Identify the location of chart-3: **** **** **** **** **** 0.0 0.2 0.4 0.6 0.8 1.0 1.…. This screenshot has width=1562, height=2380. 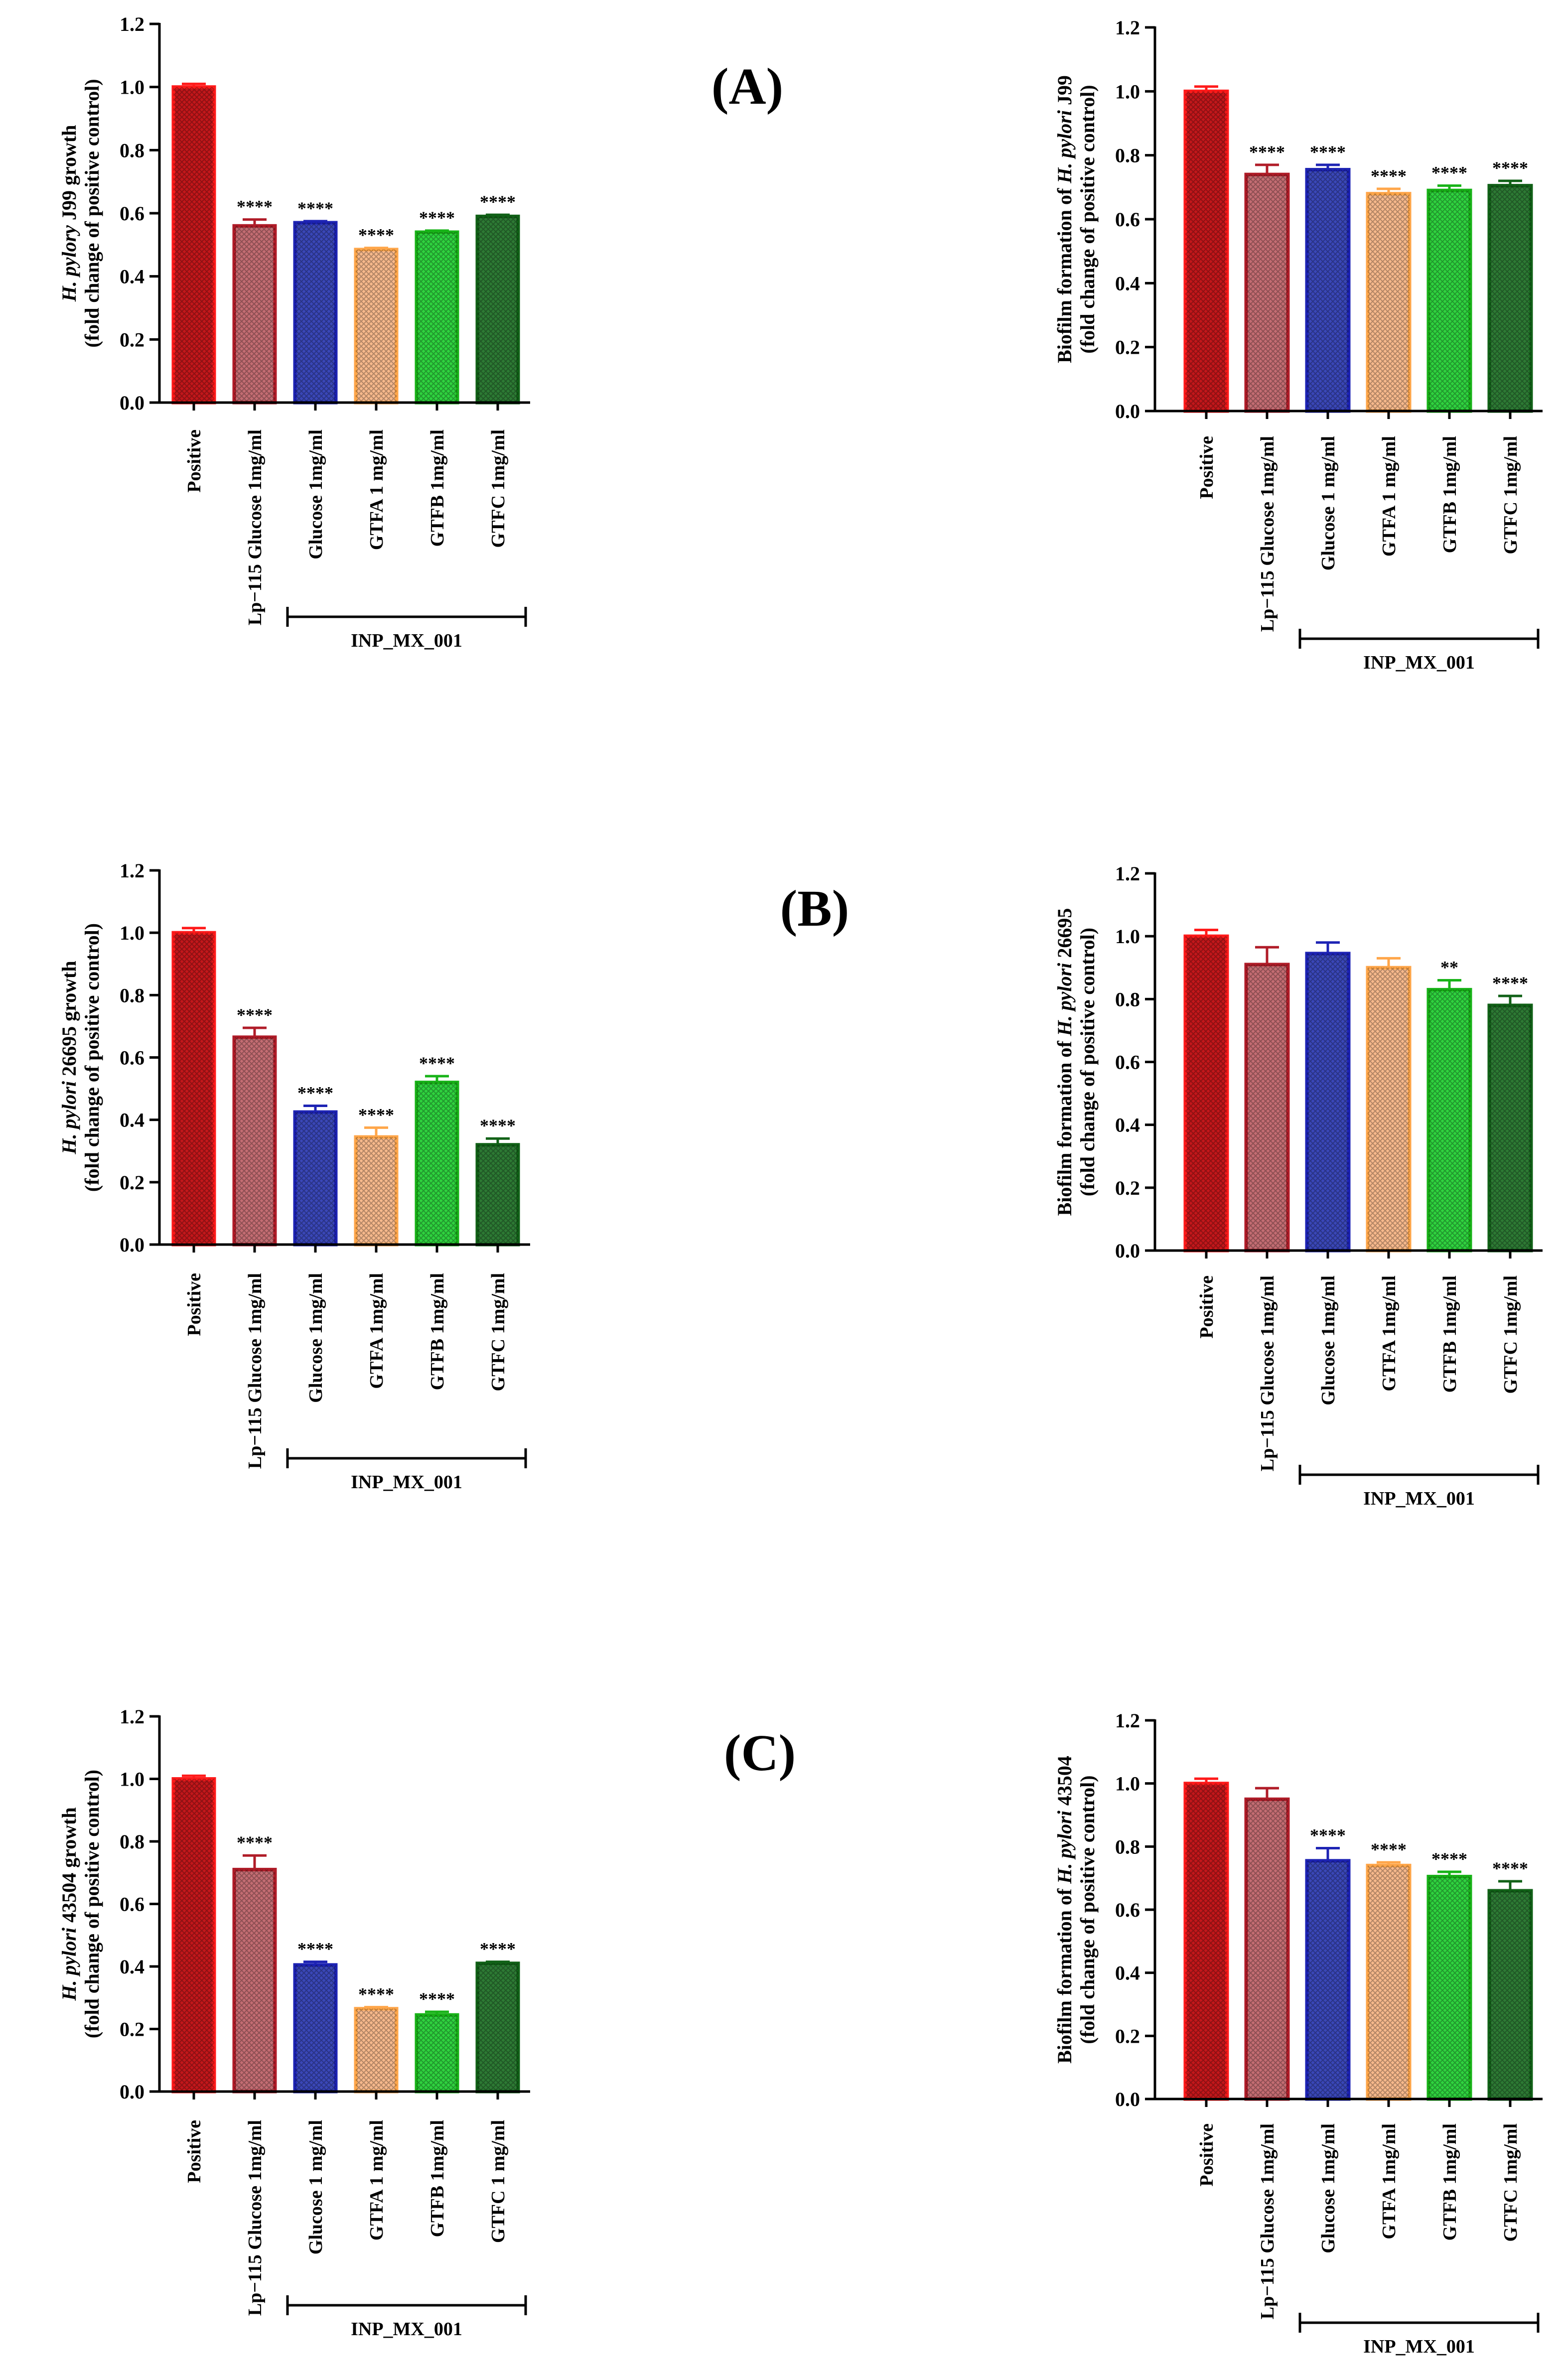
(294, 1176).